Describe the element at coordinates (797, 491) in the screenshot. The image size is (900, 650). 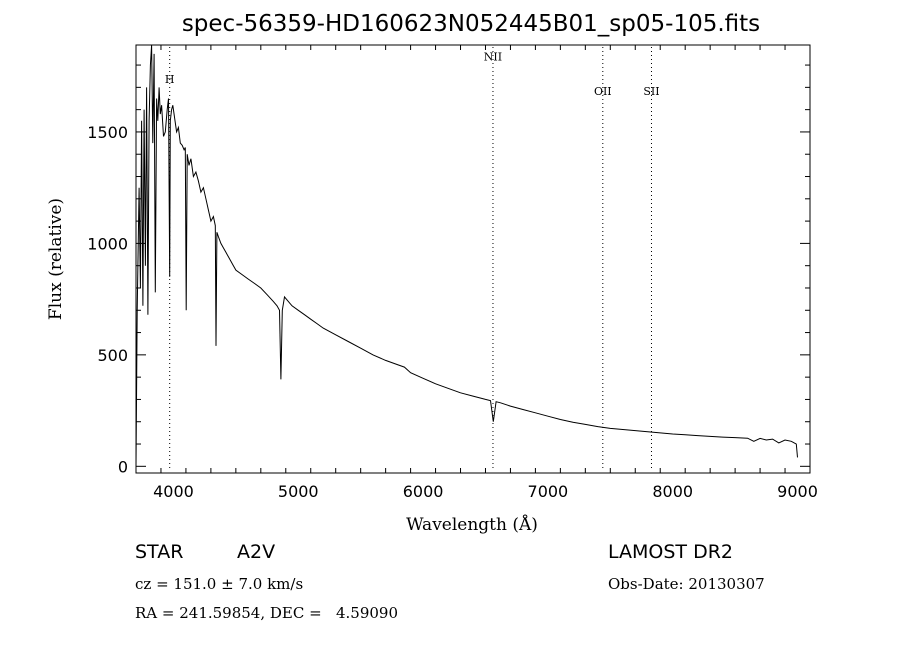
I see `x-tick-label: 9000` at that location.